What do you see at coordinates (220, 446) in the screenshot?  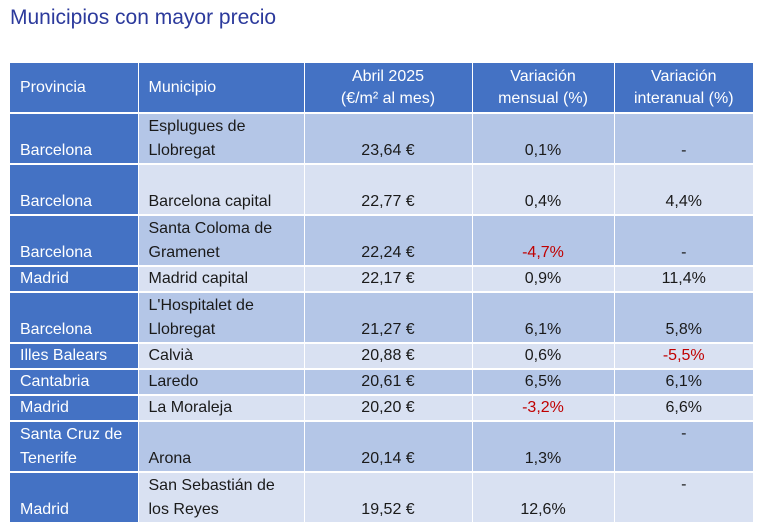 I see `cell-municipio: Arona` at bounding box center [220, 446].